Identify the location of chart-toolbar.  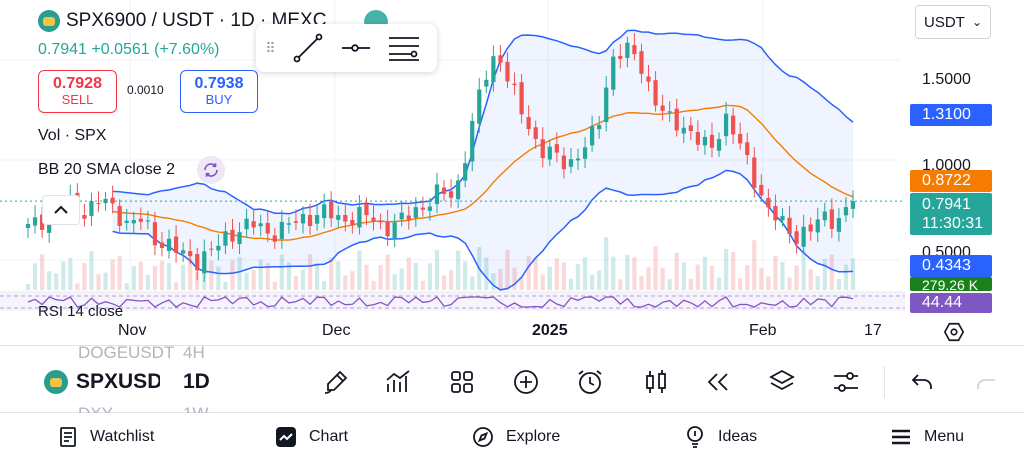
(512, 379).